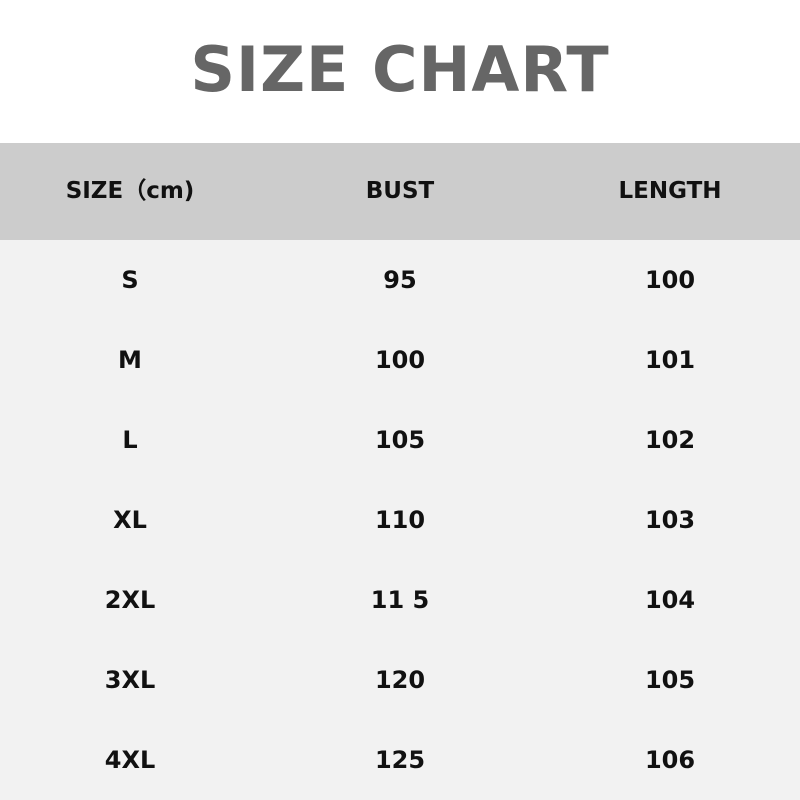 The width and height of the screenshot is (800, 800). Describe the element at coordinates (400, 360) in the screenshot. I see `bust-cell: 100` at that location.